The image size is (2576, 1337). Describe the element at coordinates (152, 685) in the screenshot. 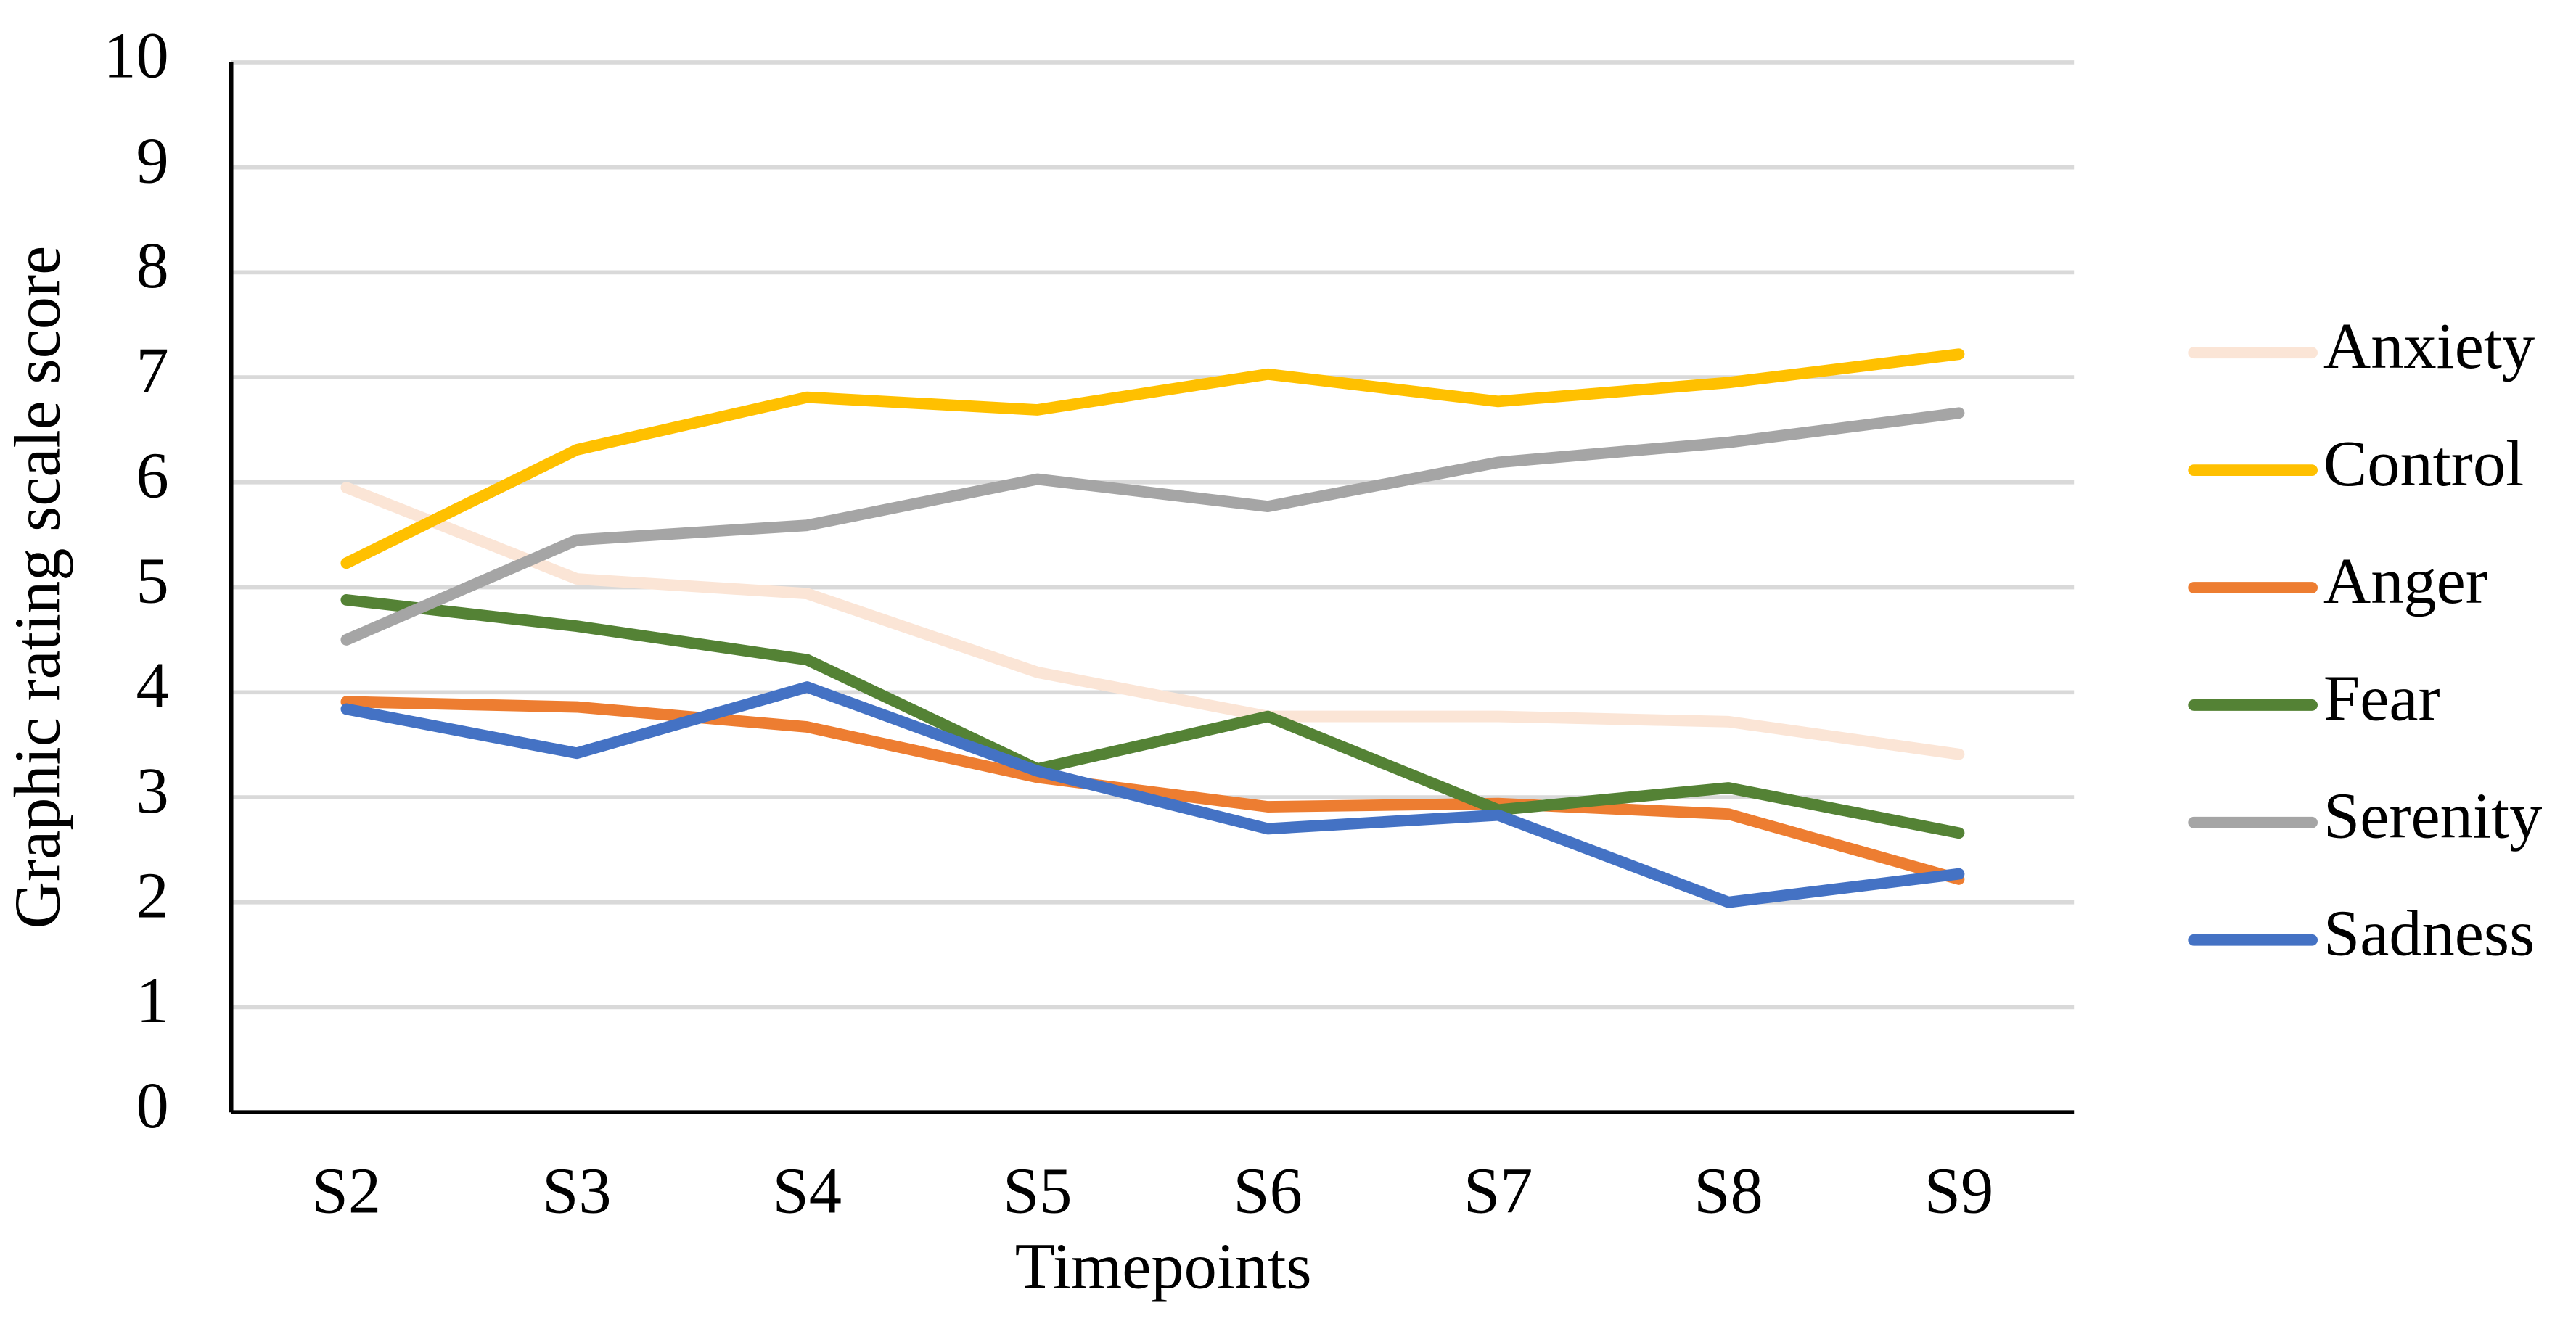

I see `y-tick-label: 4` at that location.